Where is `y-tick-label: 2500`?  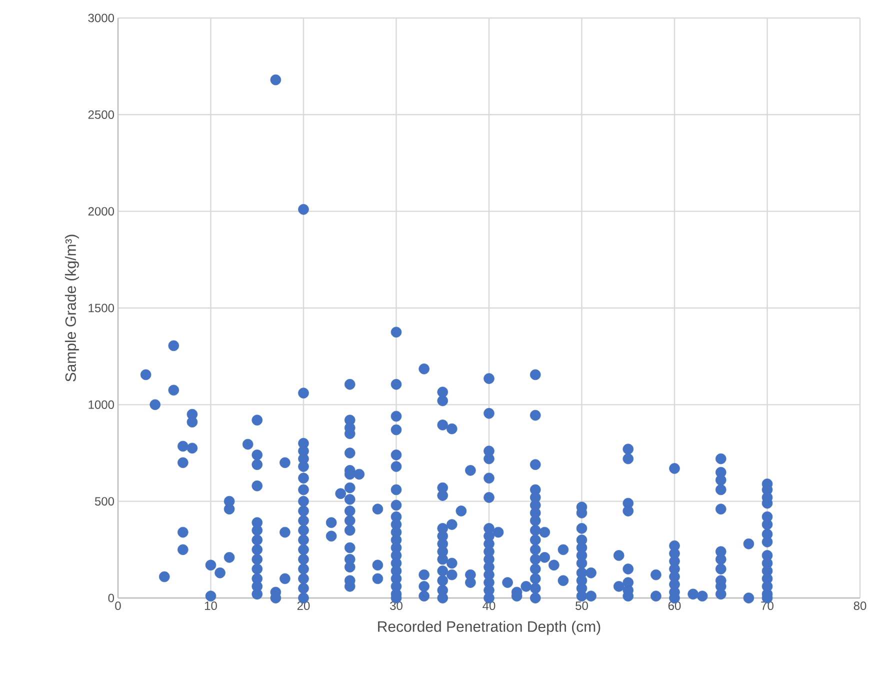
y-tick-label: 2500 is located at coordinates (101, 114).